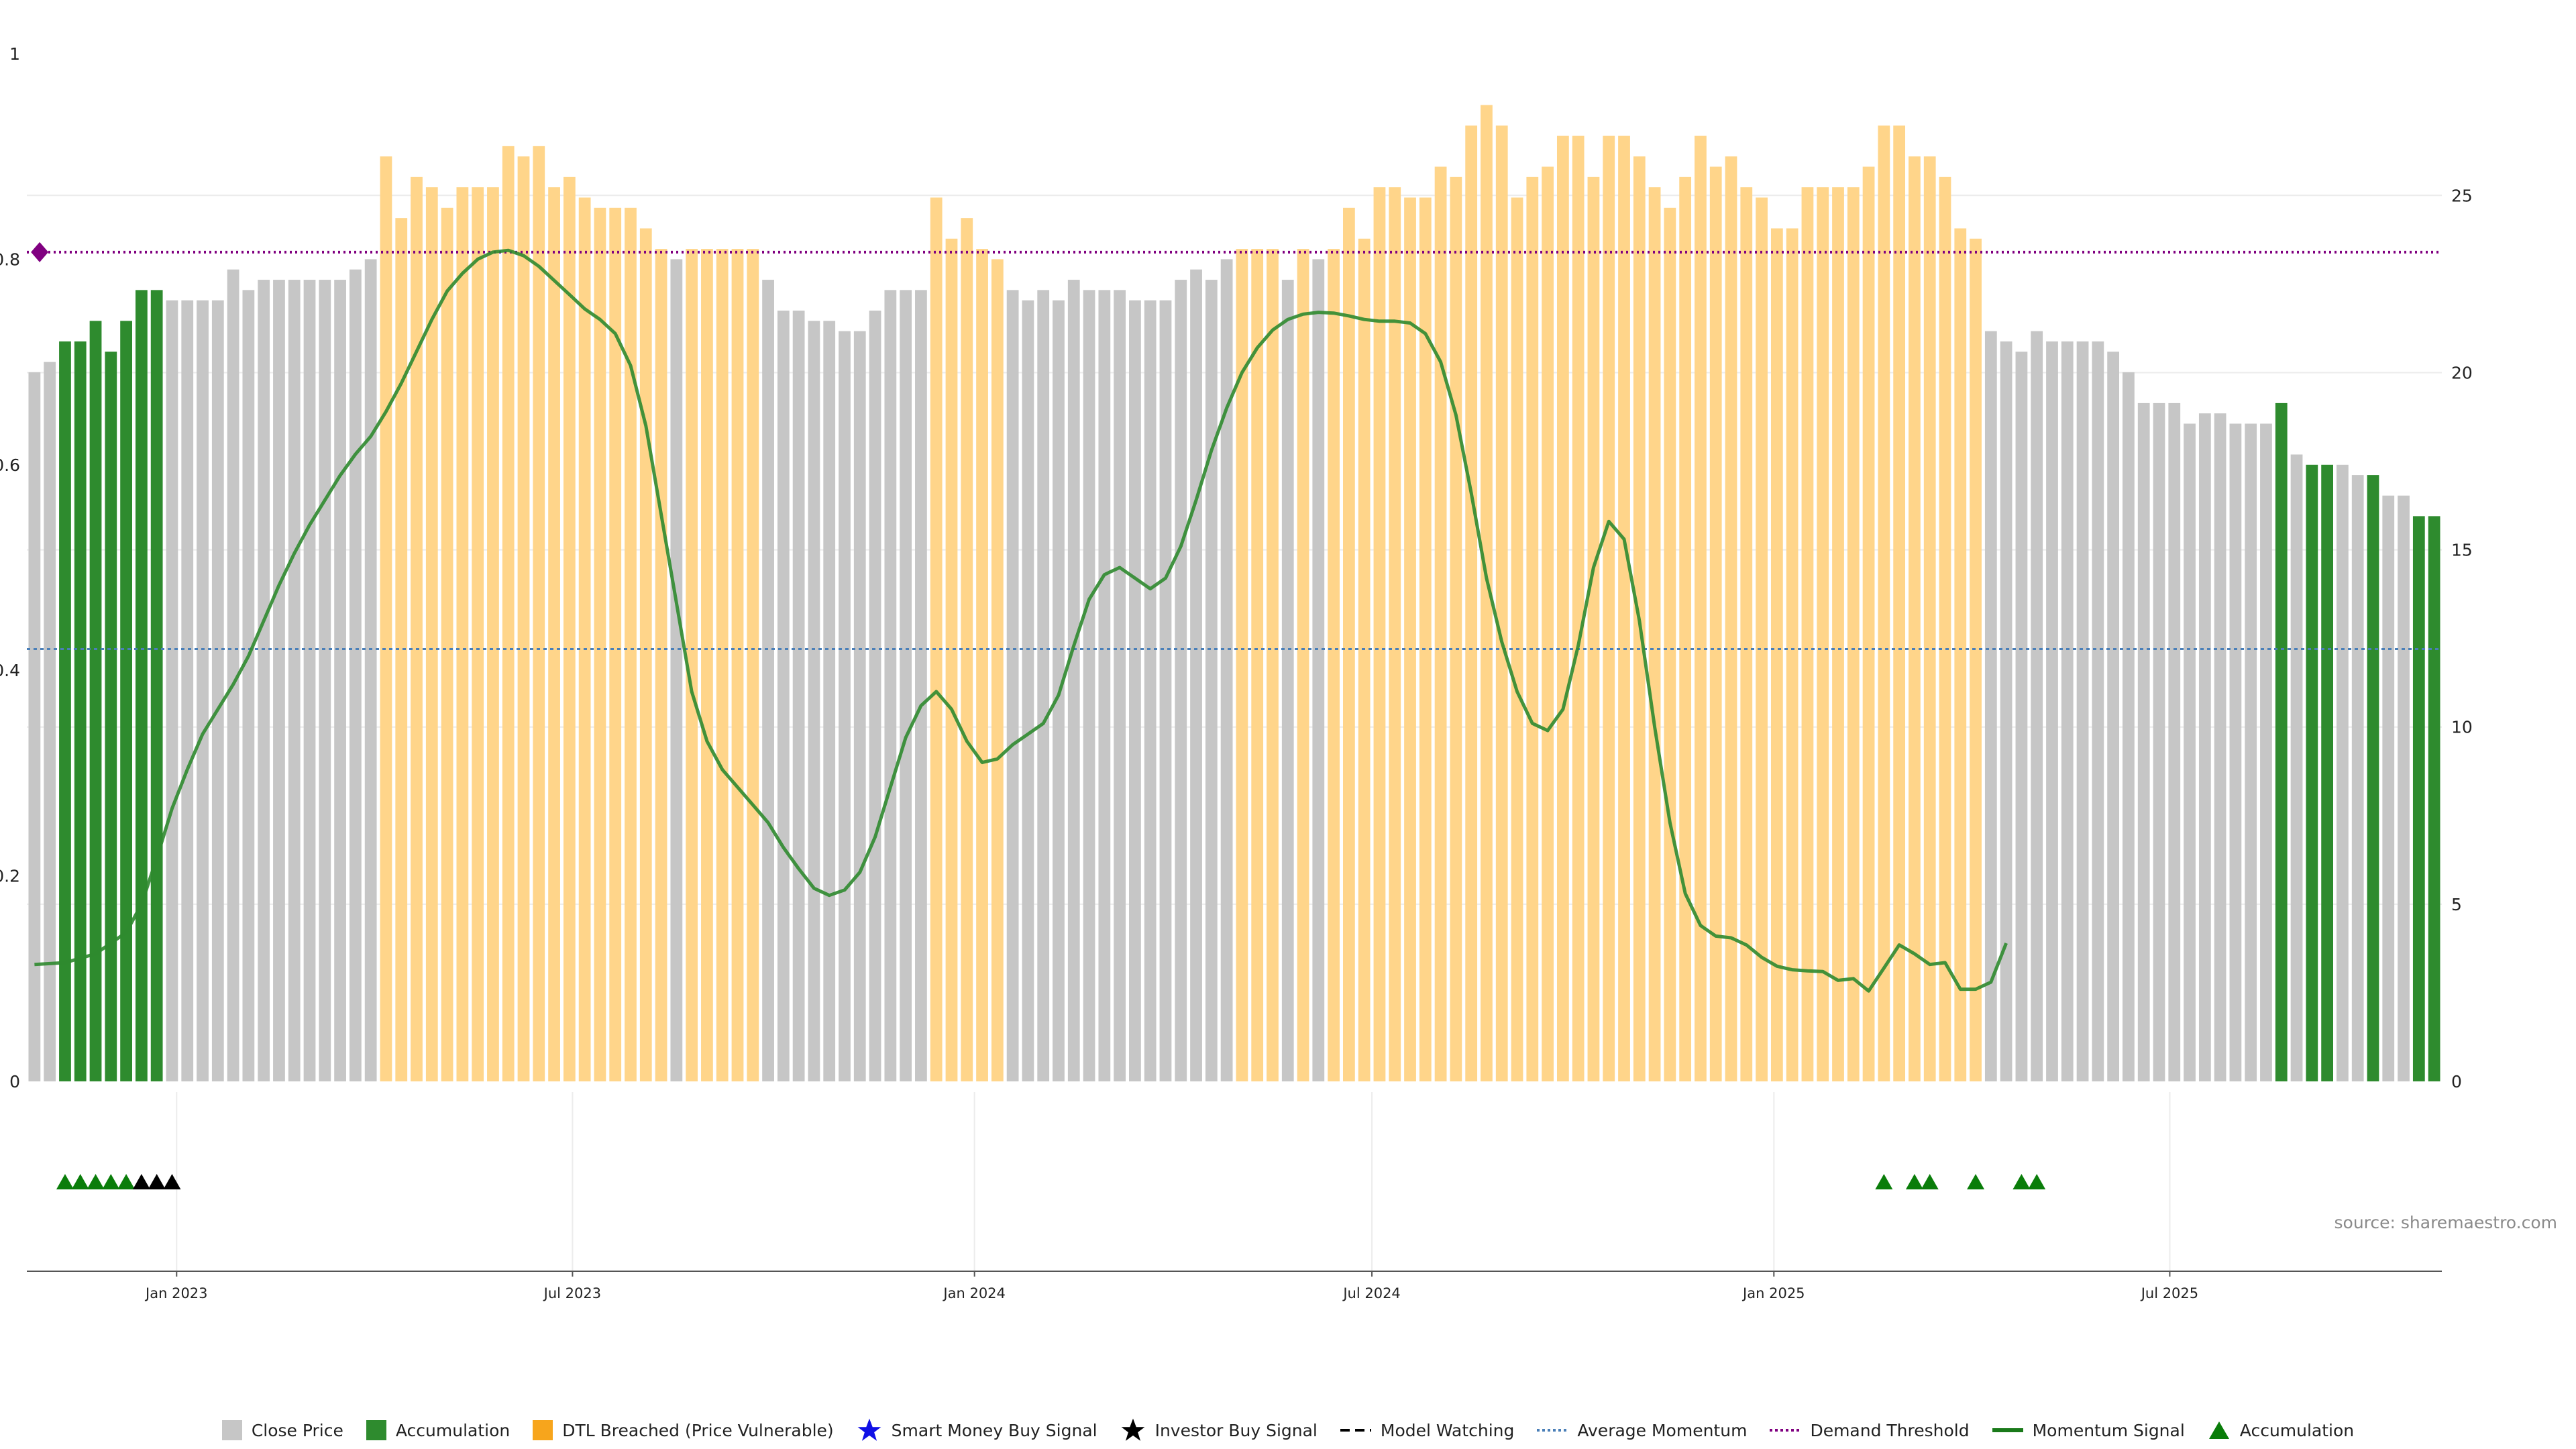  Describe the element at coordinates (2462, 372) in the screenshot. I see `right-axis-tick-label: 20` at that location.